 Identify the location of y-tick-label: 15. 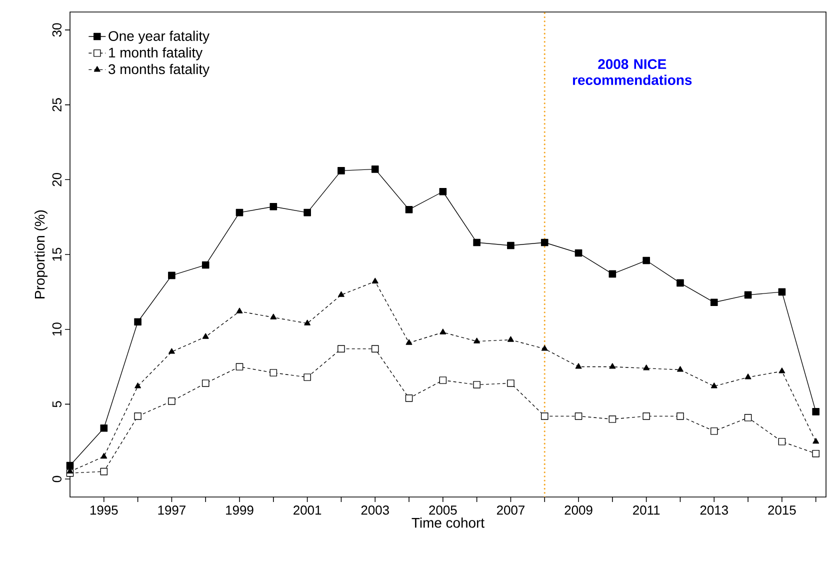
(57, 254).